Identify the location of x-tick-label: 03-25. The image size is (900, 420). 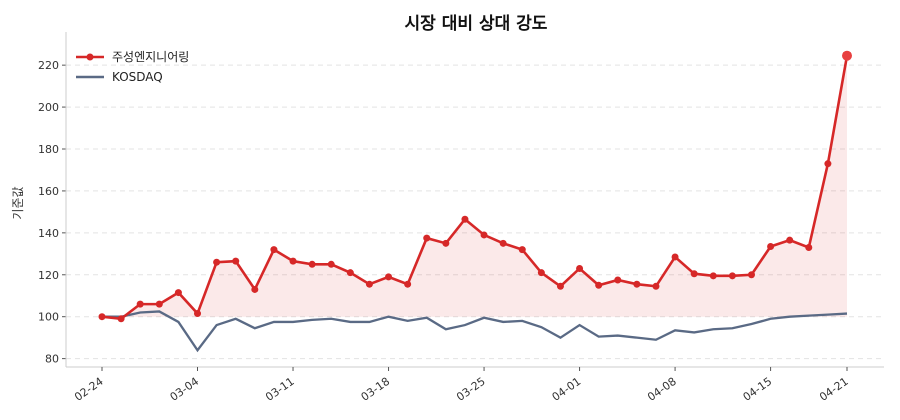
(471, 389).